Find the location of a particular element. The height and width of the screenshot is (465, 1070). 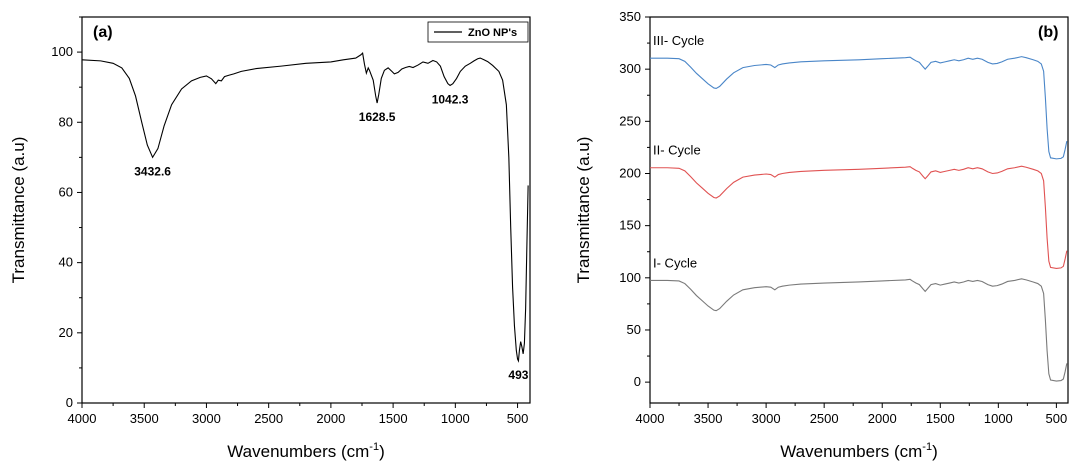

y-tick-label: 150 is located at coordinates (630, 225).